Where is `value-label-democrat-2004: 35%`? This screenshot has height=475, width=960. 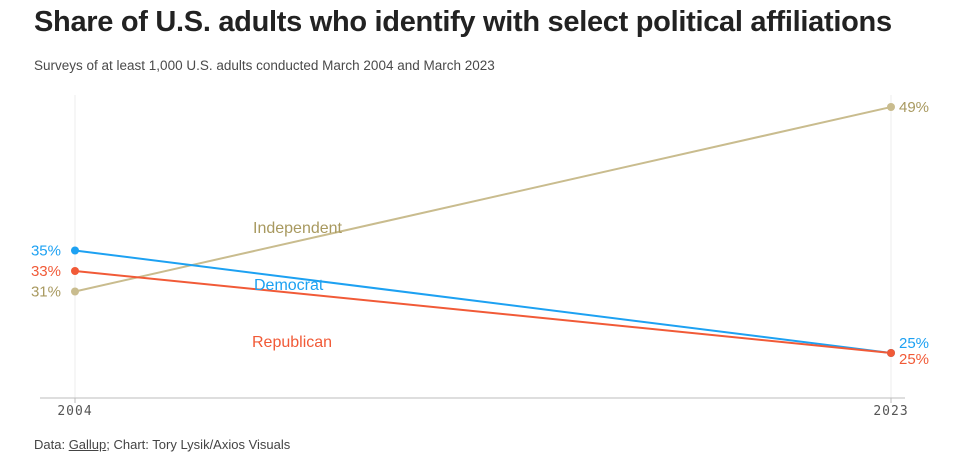
value-label-democrat-2004: 35% is located at coordinates (46, 251).